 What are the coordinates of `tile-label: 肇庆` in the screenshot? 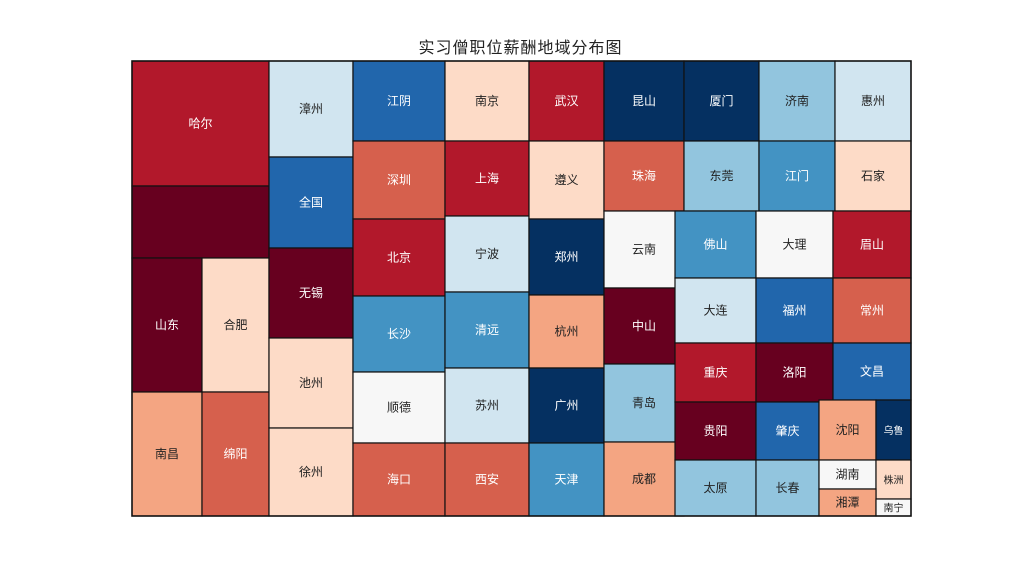 It's located at (787, 430).